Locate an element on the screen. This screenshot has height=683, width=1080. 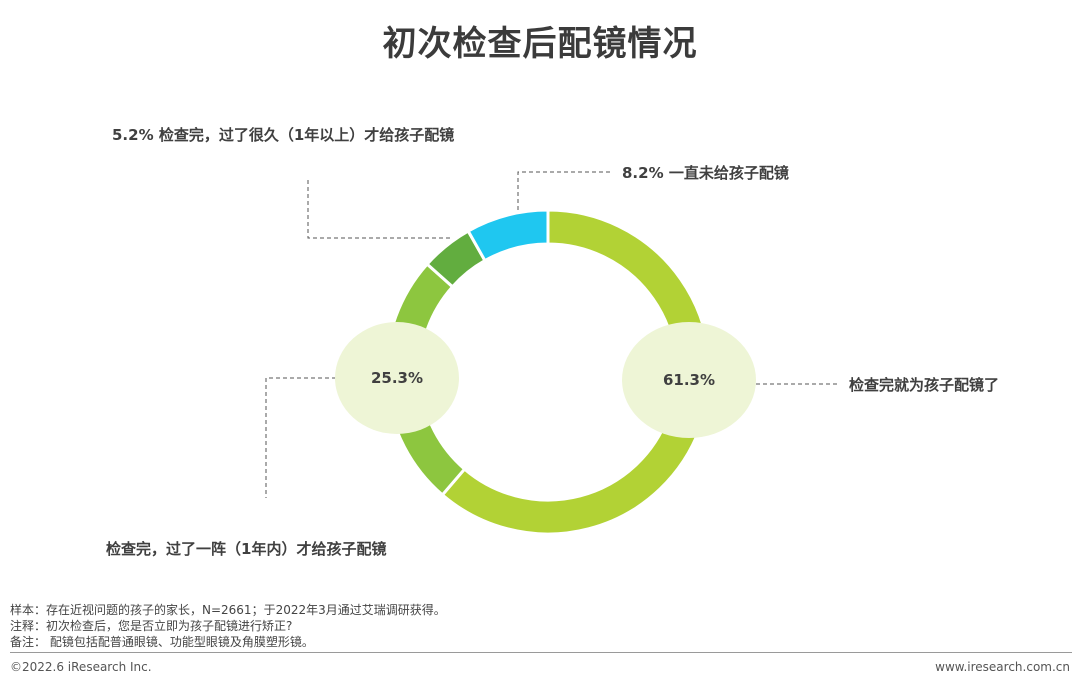
leader-line-s3 is located at coordinates (564, 190).